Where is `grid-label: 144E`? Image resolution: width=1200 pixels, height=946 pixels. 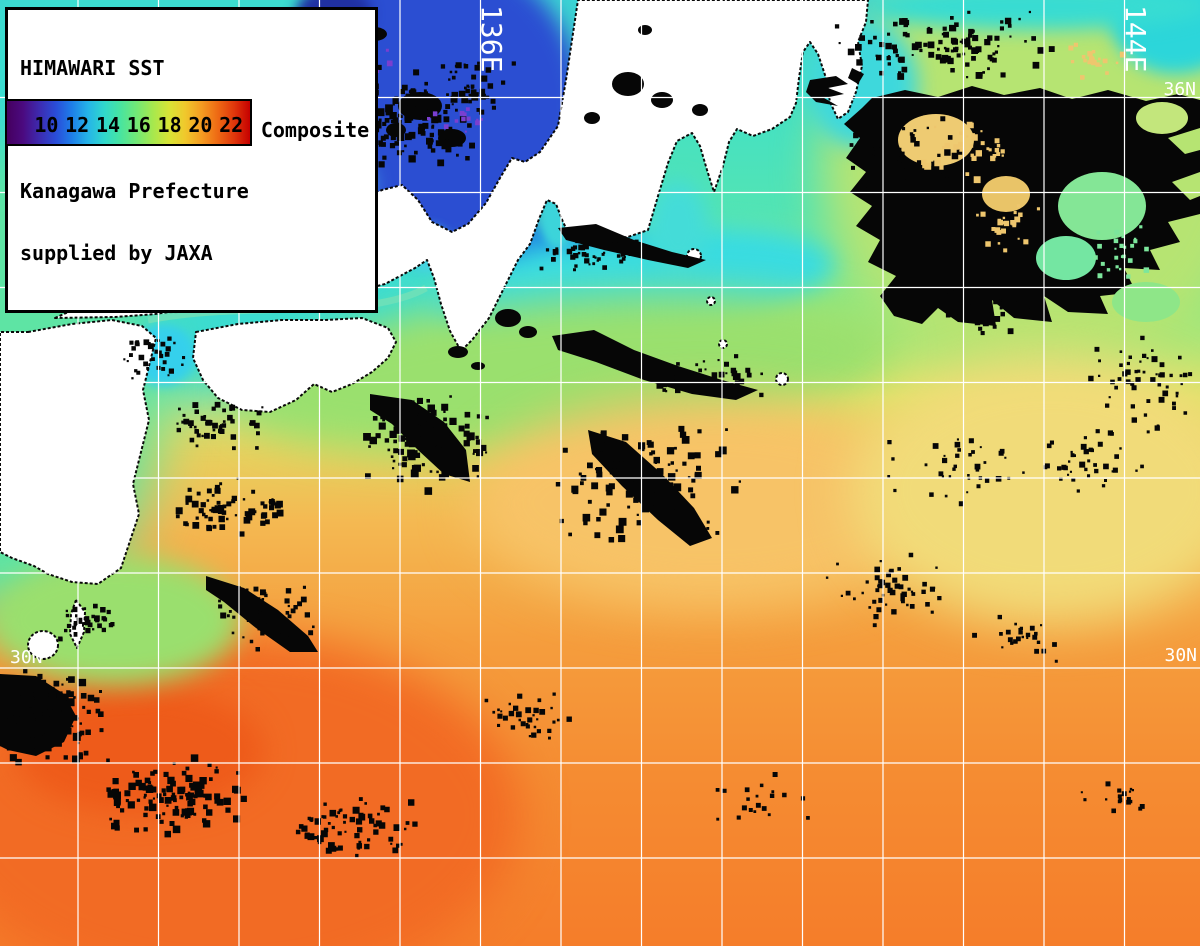
grid-label: 144E is located at coordinates (1135, 38).